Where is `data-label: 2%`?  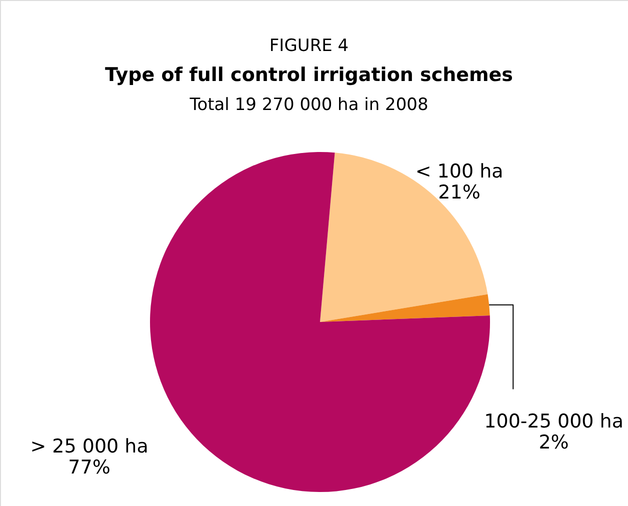
data-label: 2% is located at coordinates (553, 442).